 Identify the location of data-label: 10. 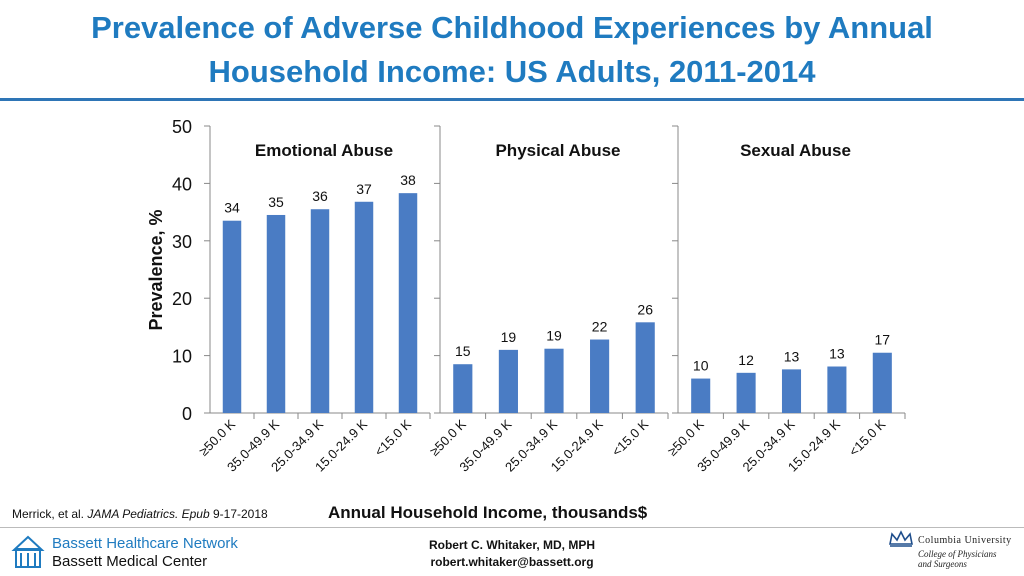
(701, 366).